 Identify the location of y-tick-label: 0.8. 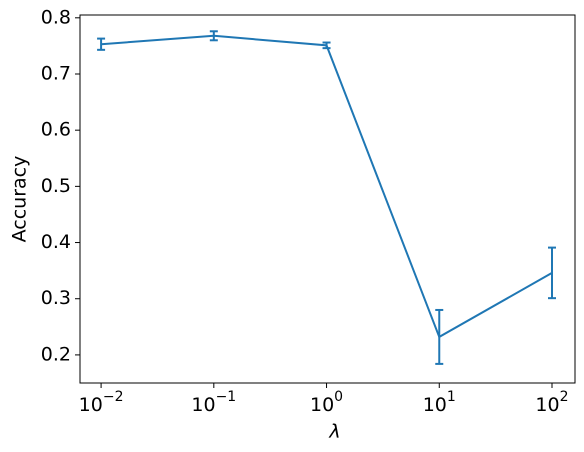
(56, 17).